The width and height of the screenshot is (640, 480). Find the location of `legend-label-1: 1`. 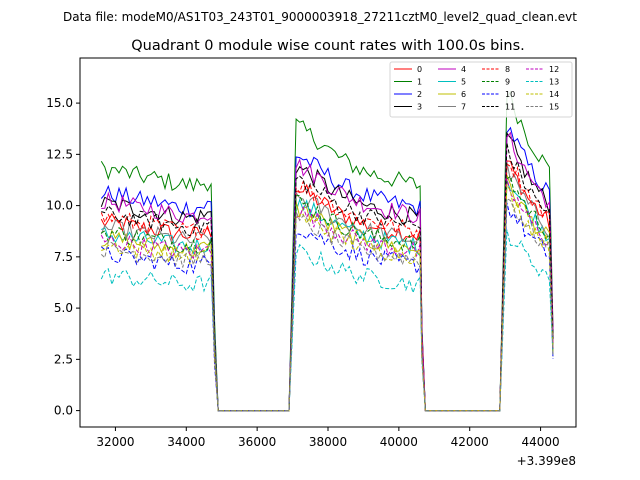

legend-label-1: 1 is located at coordinates (419, 82).